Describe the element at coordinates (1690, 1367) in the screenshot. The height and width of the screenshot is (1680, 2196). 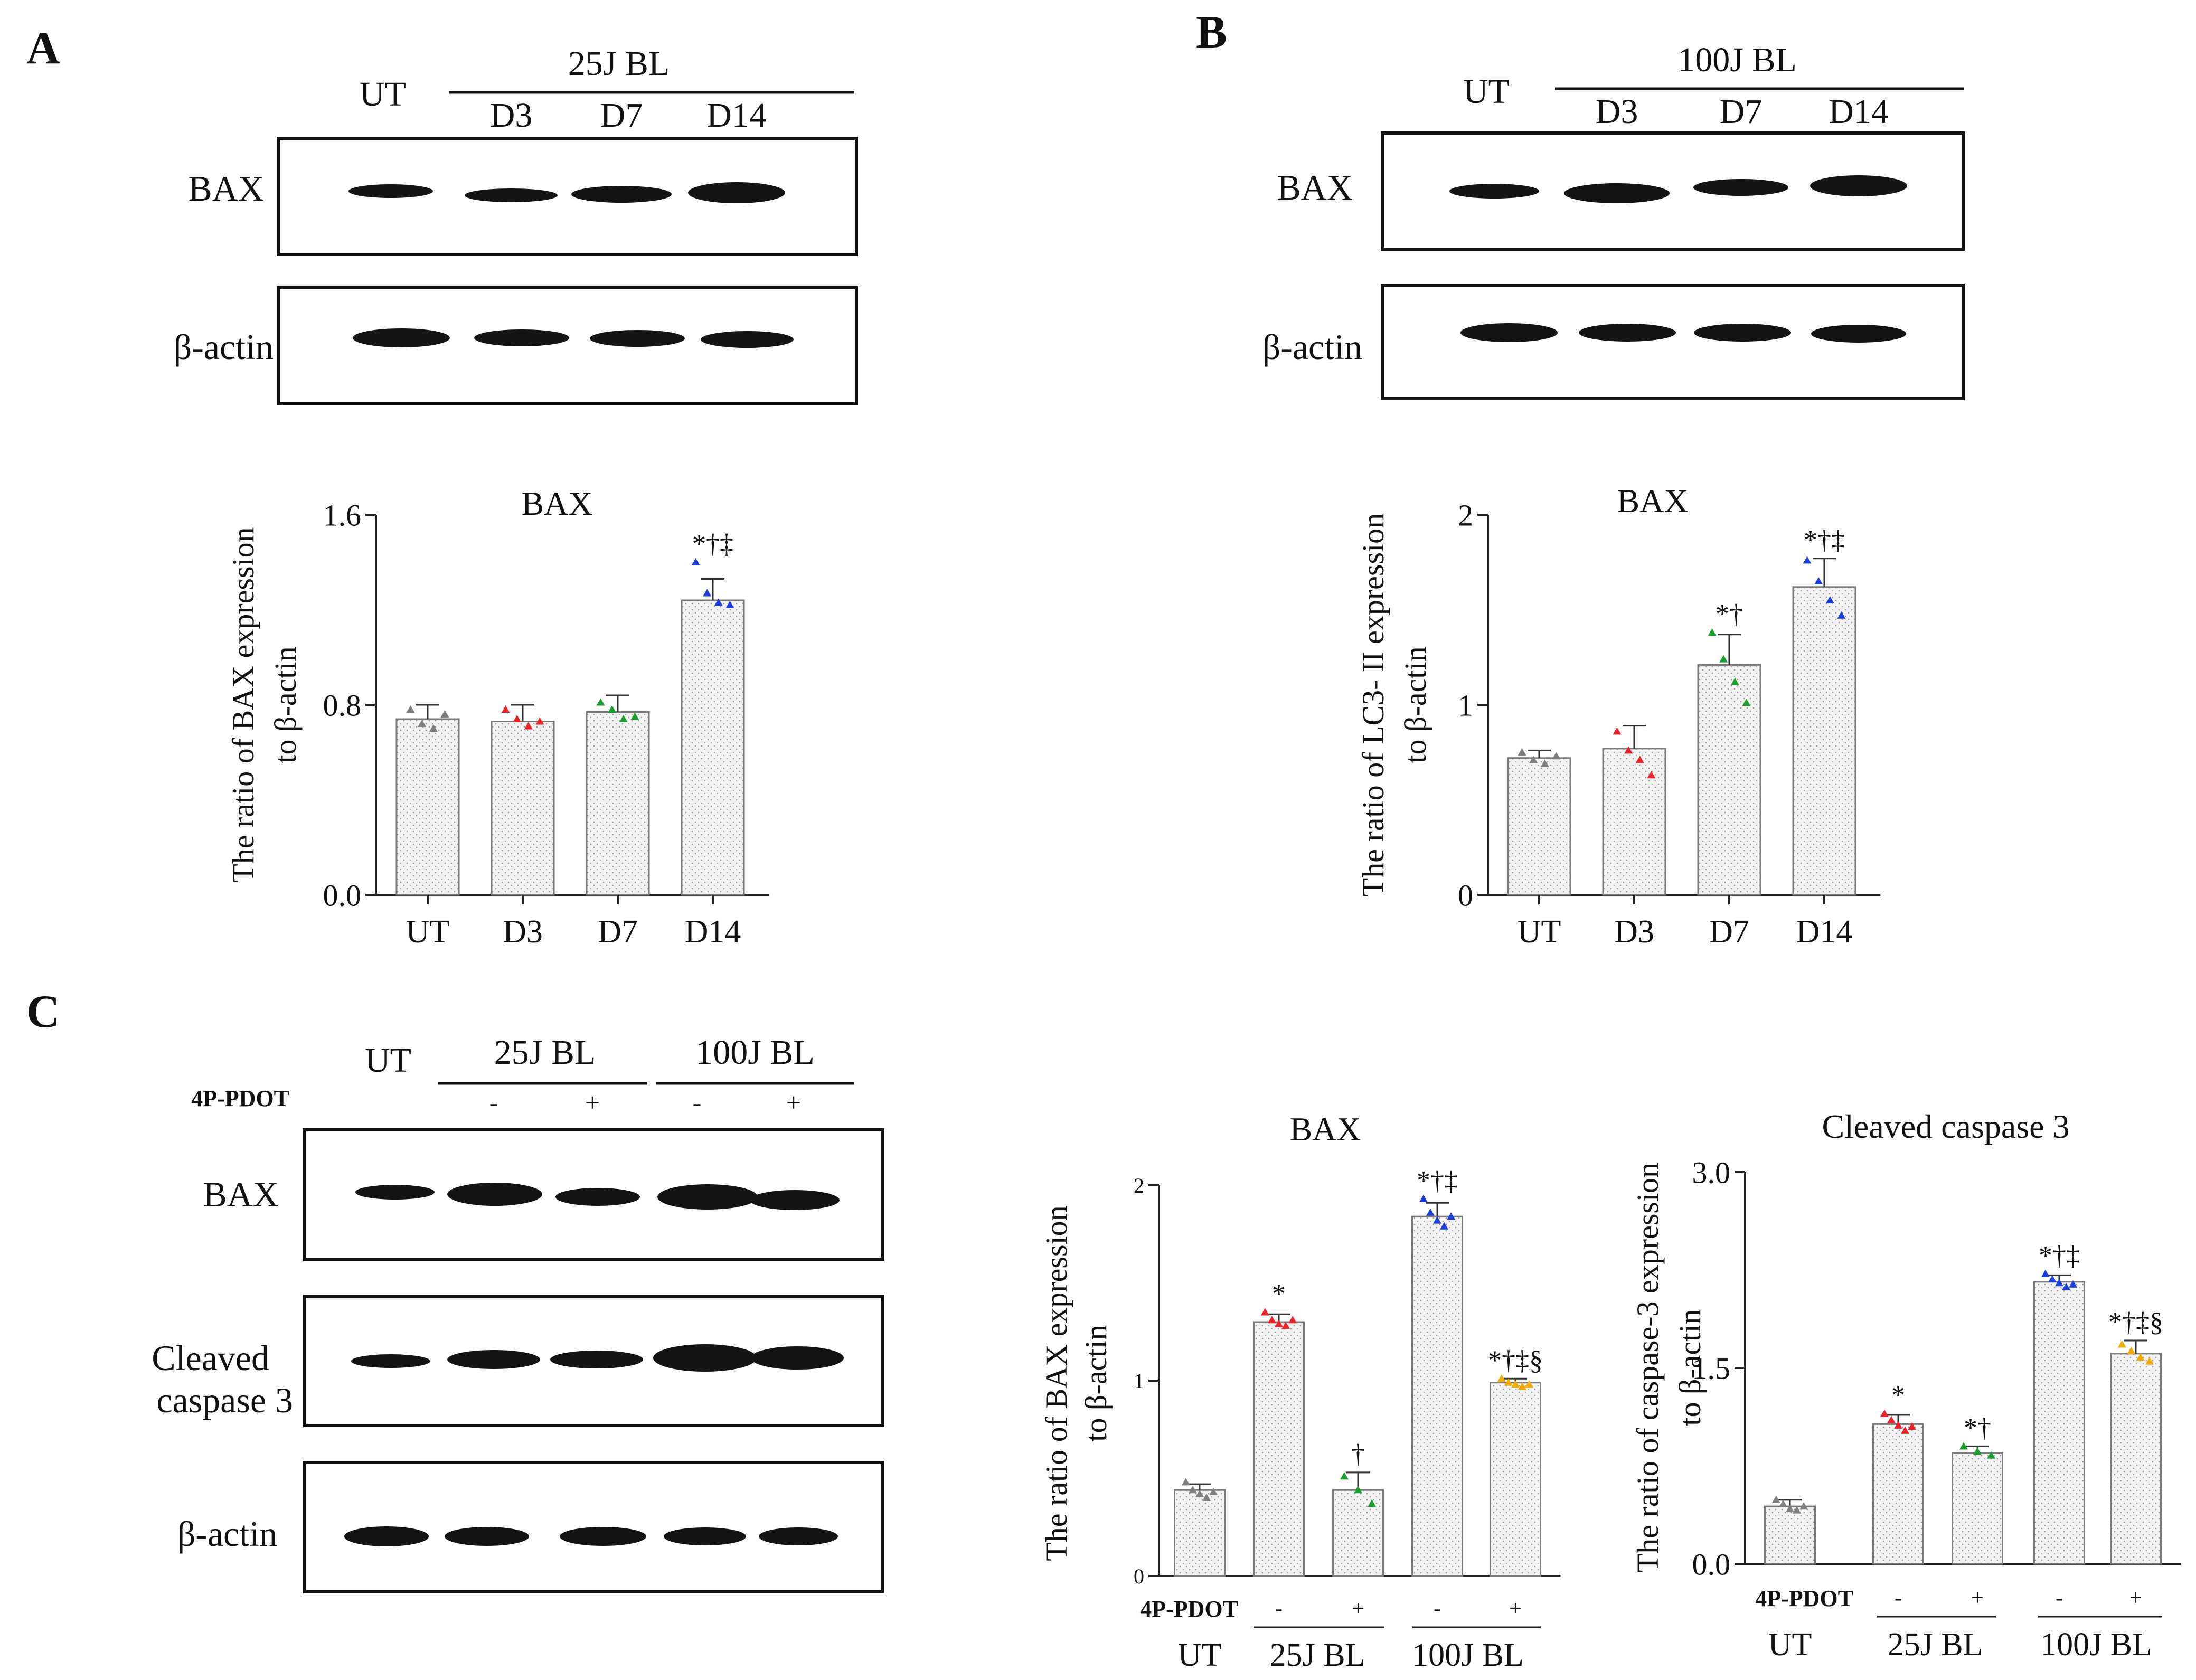
I see `y-axis-label: to β-actin` at that location.